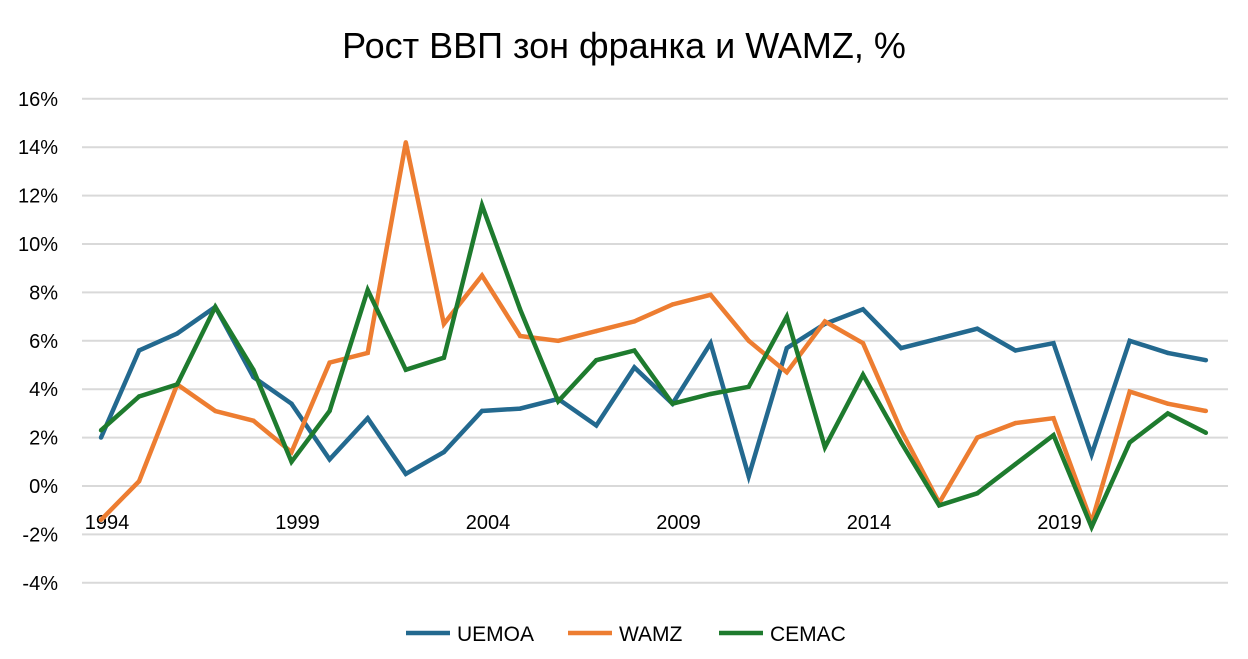  I want to click on legend-label: CEMAC, so click(808, 634).